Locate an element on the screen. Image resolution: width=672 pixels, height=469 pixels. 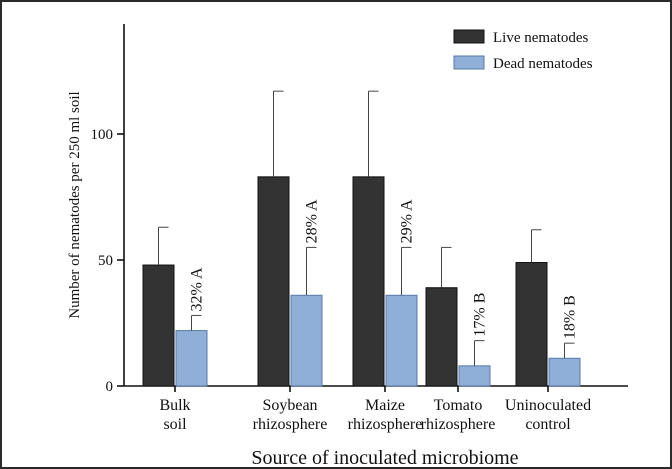
y-tick-label: 100 is located at coordinates (102, 135).